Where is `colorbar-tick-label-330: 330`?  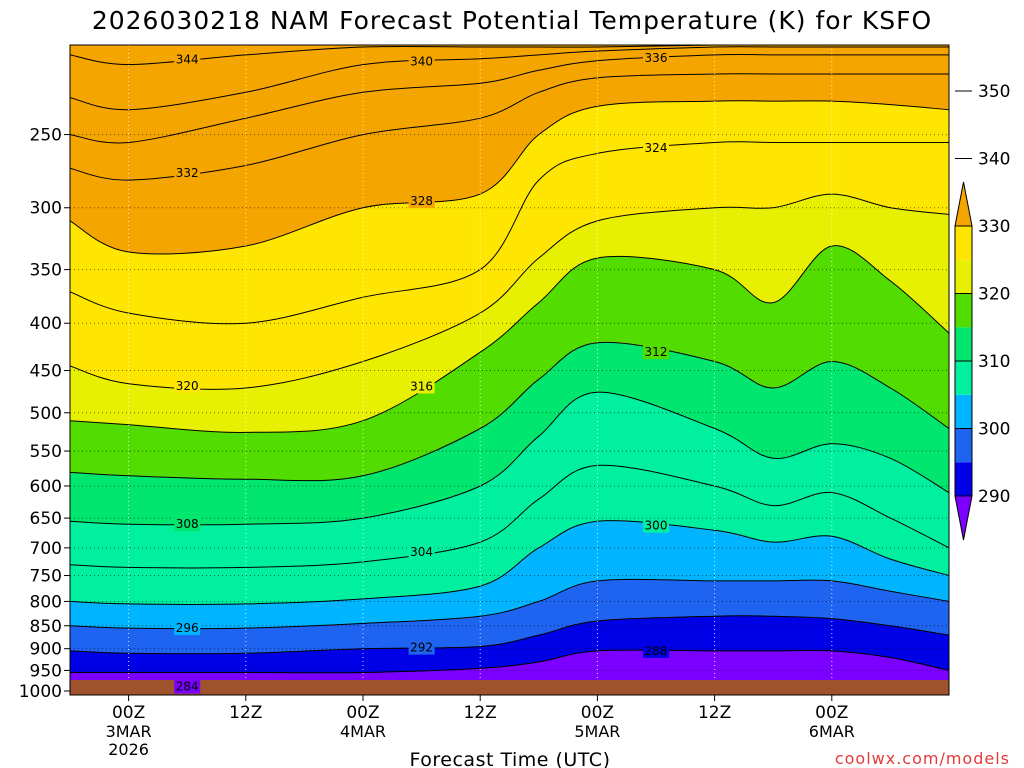 colorbar-tick-label-330: 330 is located at coordinates (994, 227).